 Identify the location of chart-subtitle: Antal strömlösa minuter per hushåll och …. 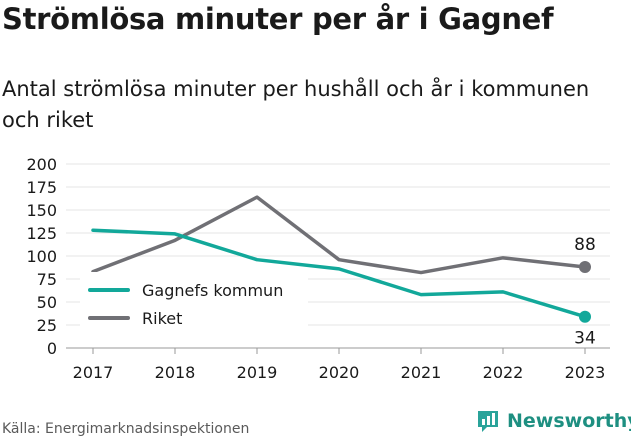
(296, 104).